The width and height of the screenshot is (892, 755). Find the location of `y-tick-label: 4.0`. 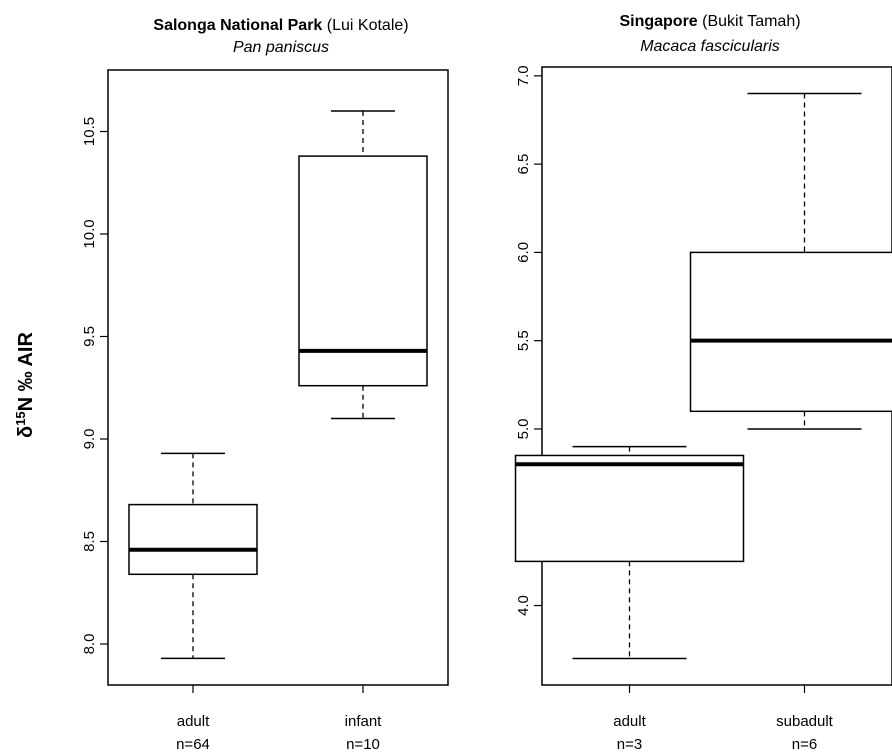

y-tick-label: 4.0 is located at coordinates (523, 605).